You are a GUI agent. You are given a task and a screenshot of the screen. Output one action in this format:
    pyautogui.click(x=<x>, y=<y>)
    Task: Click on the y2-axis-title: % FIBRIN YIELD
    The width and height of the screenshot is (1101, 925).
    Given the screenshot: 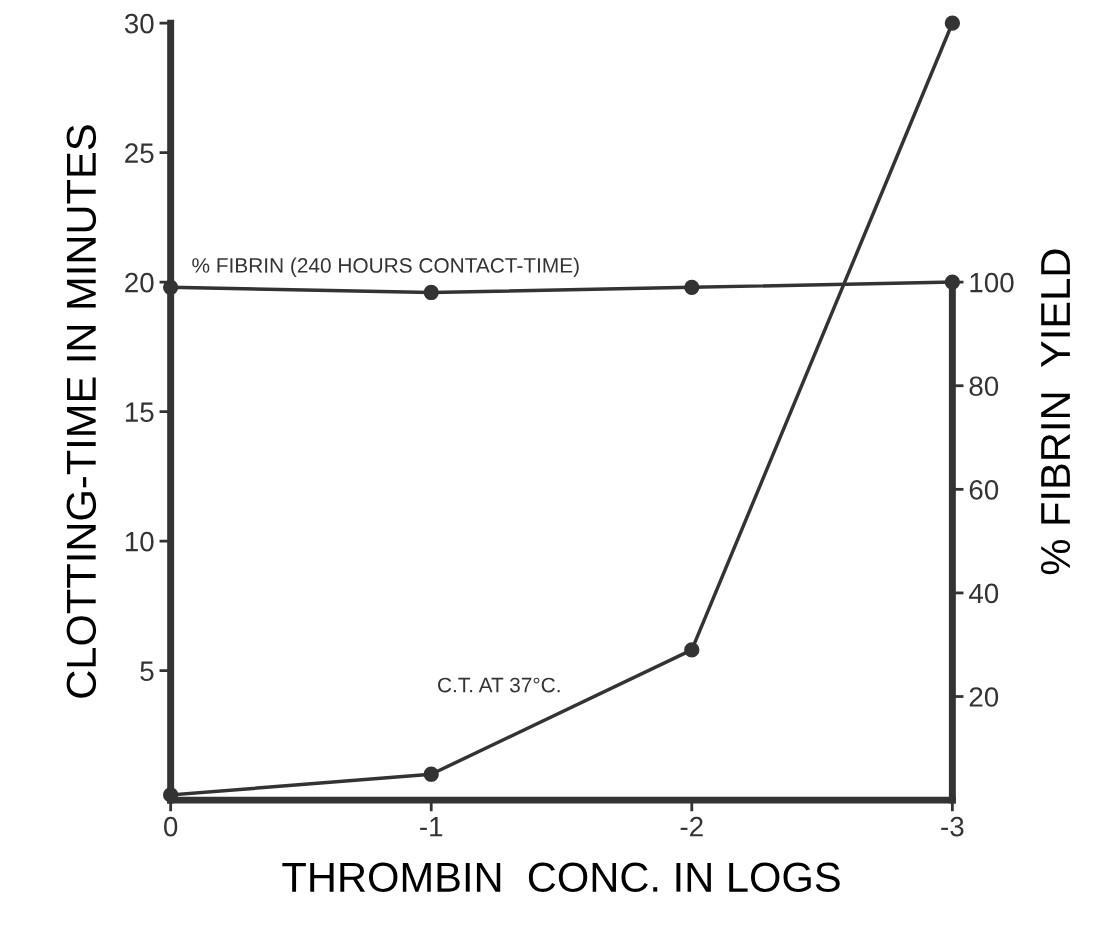 What is the action you would take?
    pyautogui.click(x=1055, y=412)
    